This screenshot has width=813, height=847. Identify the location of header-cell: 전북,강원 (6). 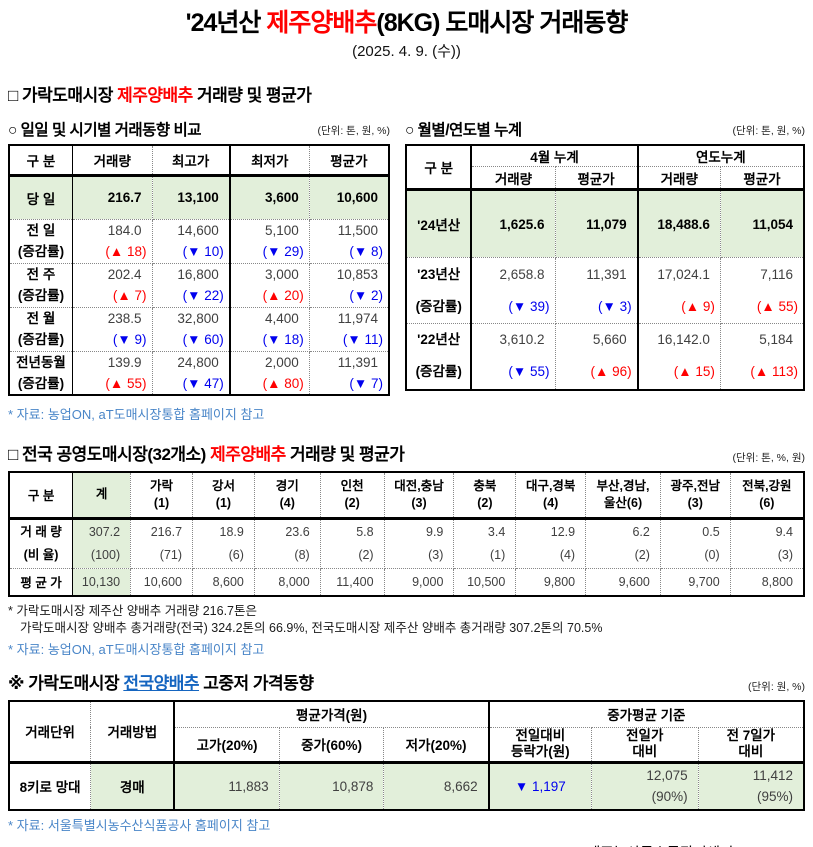
(767, 496).